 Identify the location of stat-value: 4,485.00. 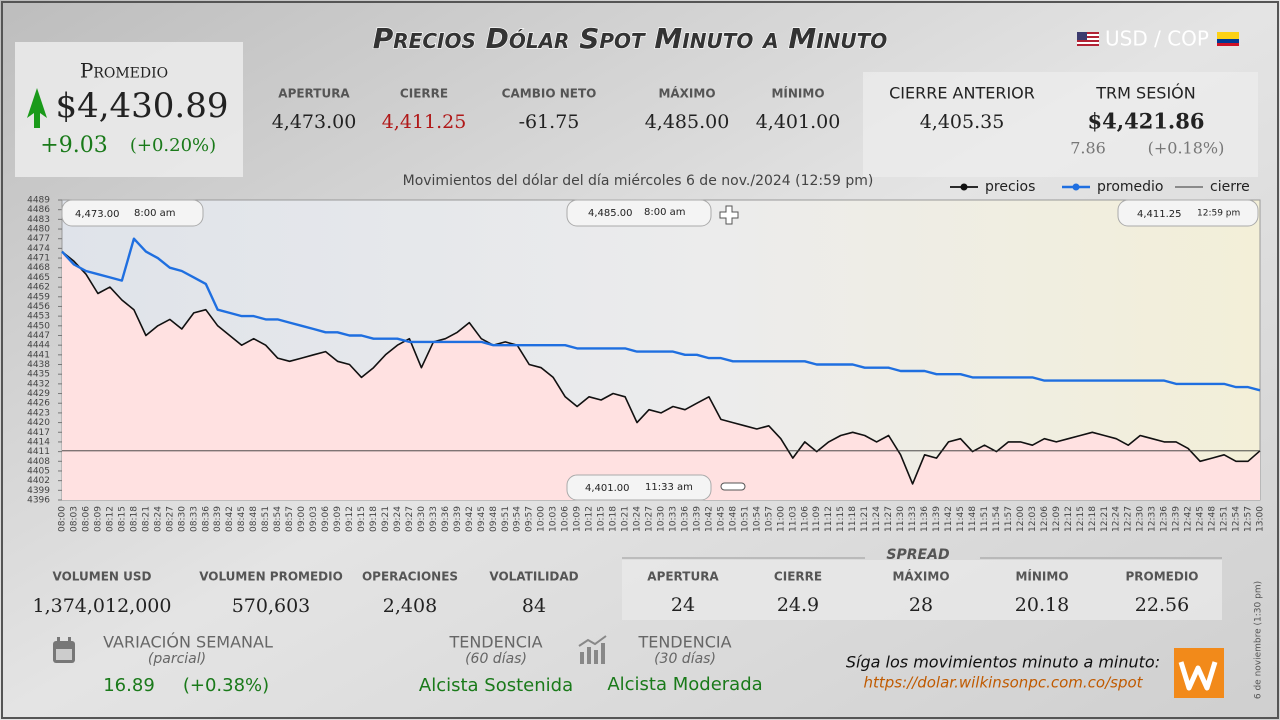
(687, 122).